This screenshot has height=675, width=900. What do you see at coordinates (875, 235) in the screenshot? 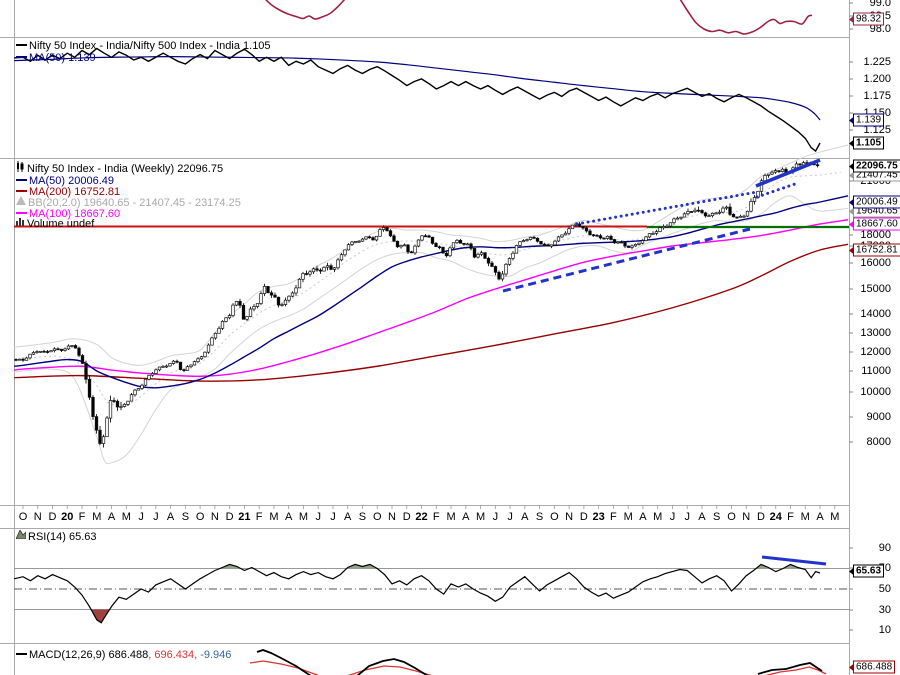
I see `axis-tick-label: 18000` at bounding box center [875, 235].